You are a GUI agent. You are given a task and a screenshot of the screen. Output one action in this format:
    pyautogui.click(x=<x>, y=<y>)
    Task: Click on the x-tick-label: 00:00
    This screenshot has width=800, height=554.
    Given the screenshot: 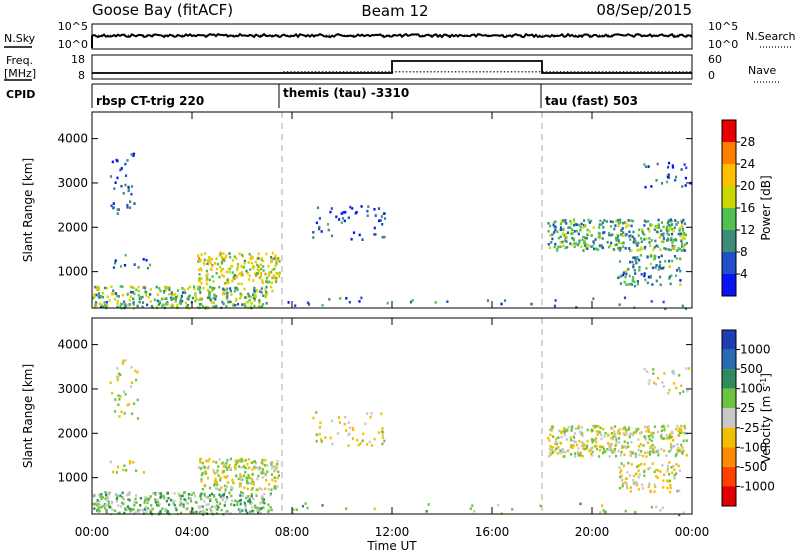 What is the action you would take?
    pyautogui.click(x=692, y=532)
    